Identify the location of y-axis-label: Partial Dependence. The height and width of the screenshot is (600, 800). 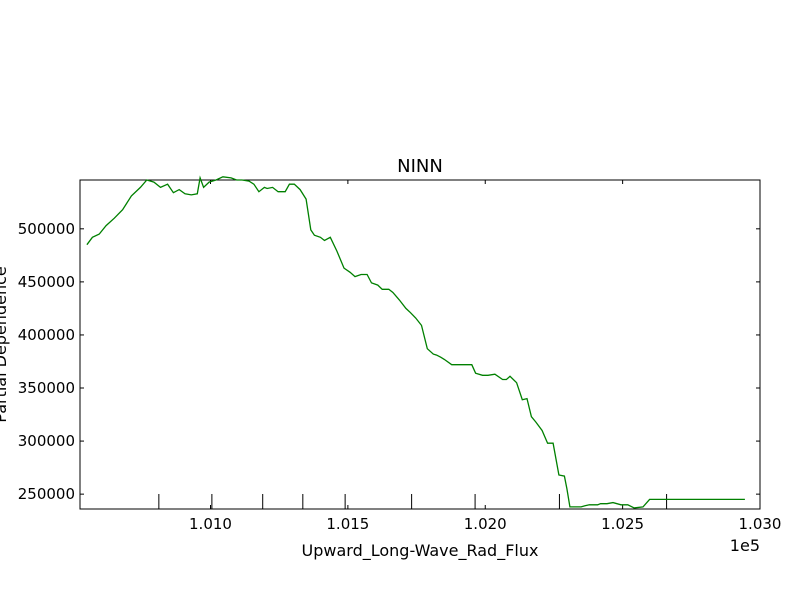
(5, 344).